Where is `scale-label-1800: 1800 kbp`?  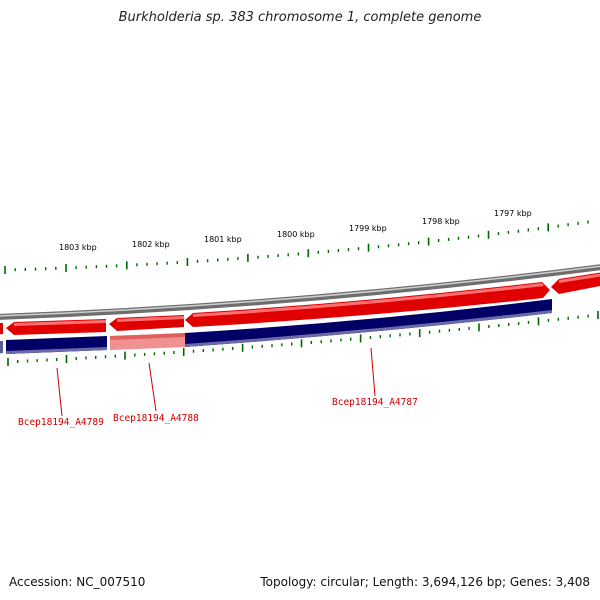 scale-label-1800: 1800 kbp is located at coordinates (296, 234).